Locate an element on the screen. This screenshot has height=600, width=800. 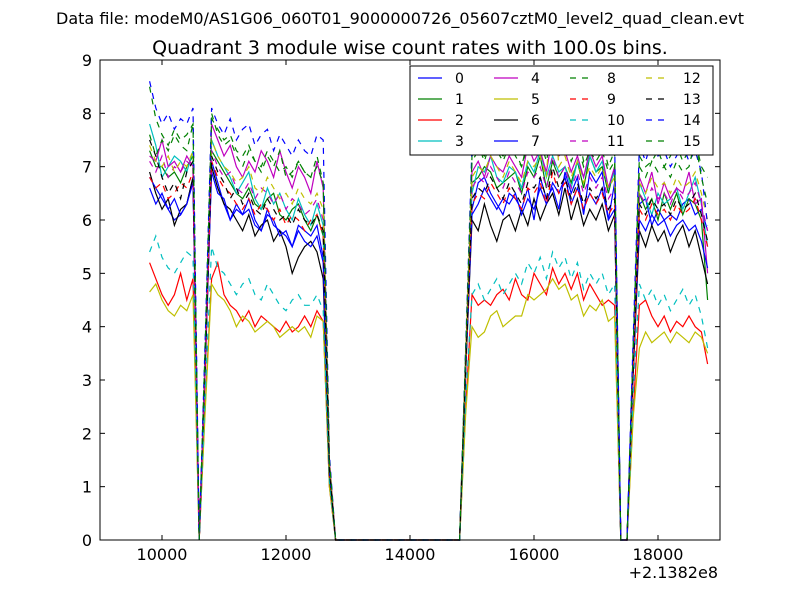
legend-label-5: 5 is located at coordinates (535, 100).